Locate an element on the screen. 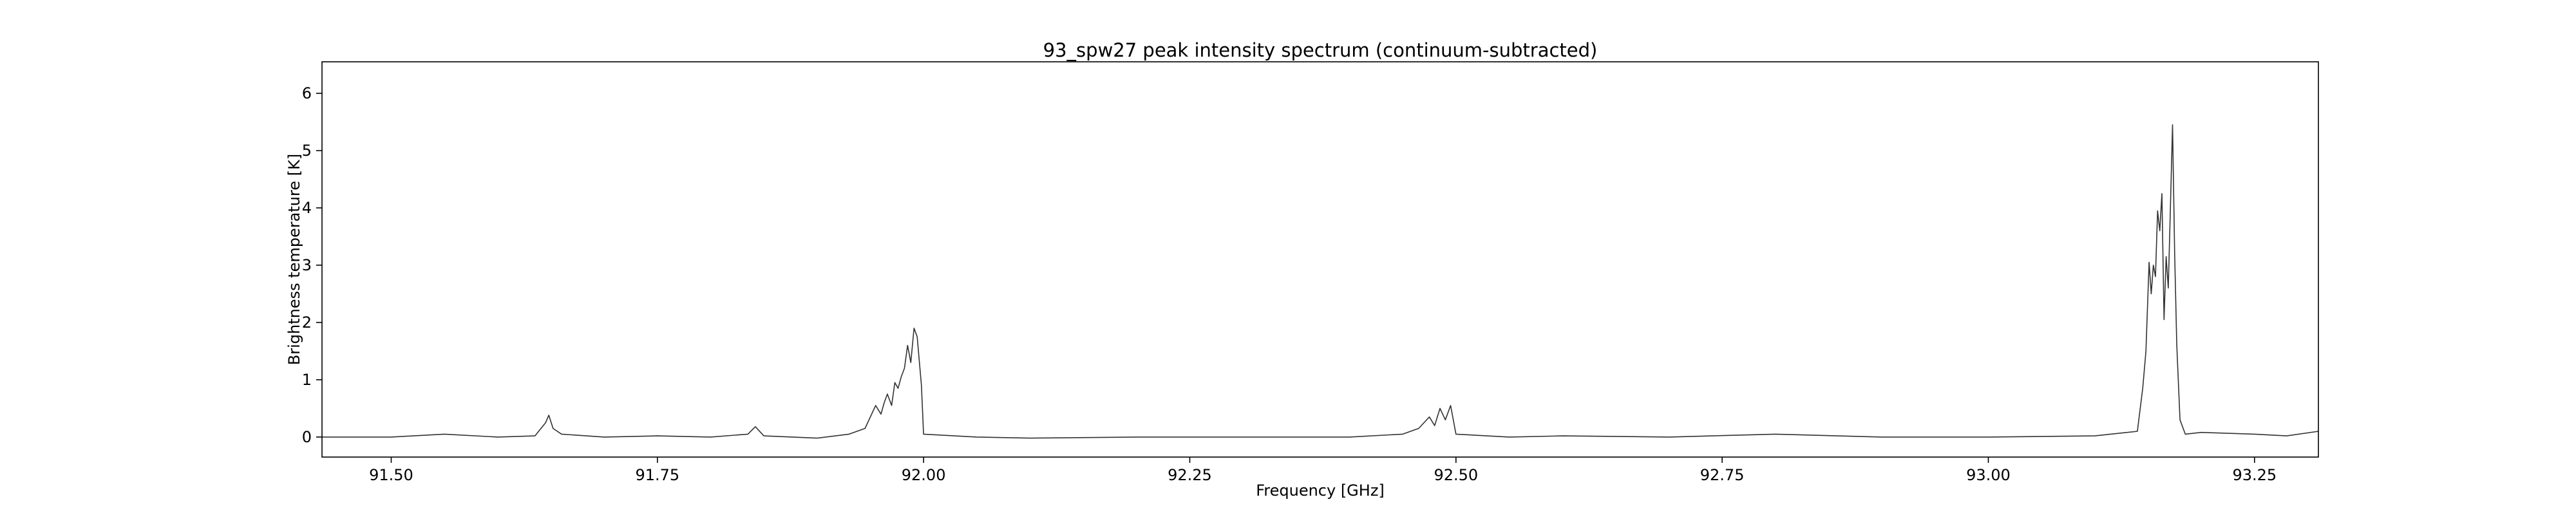 This screenshot has height=515, width=2576. y-tick-label: 0 is located at coordinates (307, 437).